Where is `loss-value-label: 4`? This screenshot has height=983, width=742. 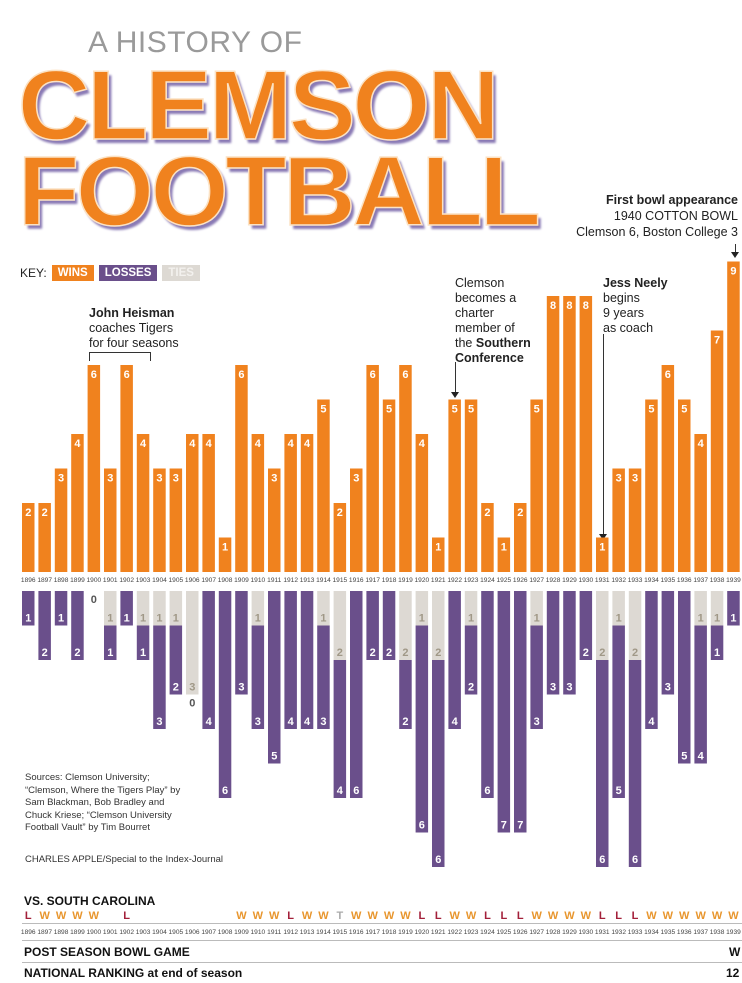
loss-value-label: 4 is located at coordinates (340, 791).